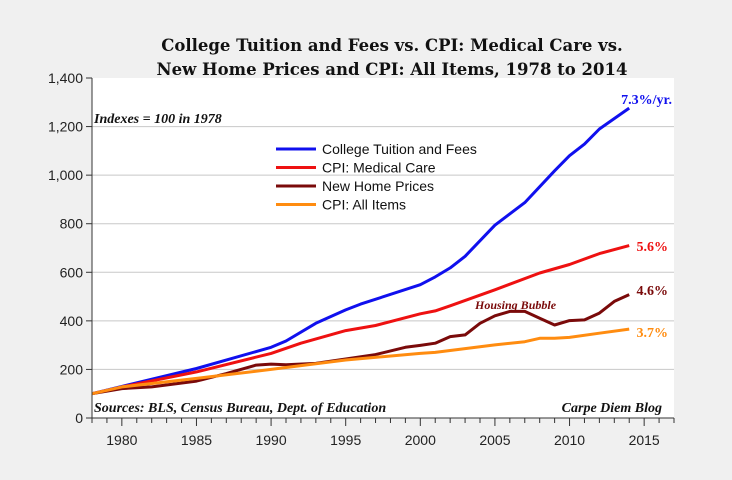  Describe the element at coordinates (72, 321) in the screenshot. I see `y-tick-label: 400` at that location.